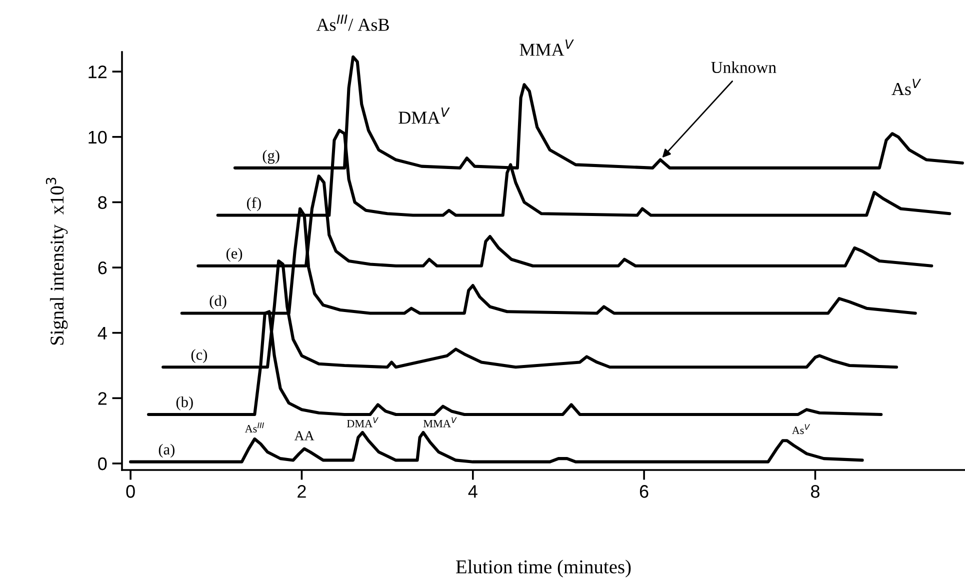 The height and width of the screenshot is (588, 965). What do you see at coordinates (97, 137) in the screenshot?
I see `y-tick-label: 10` at bounding box center [97, 137].